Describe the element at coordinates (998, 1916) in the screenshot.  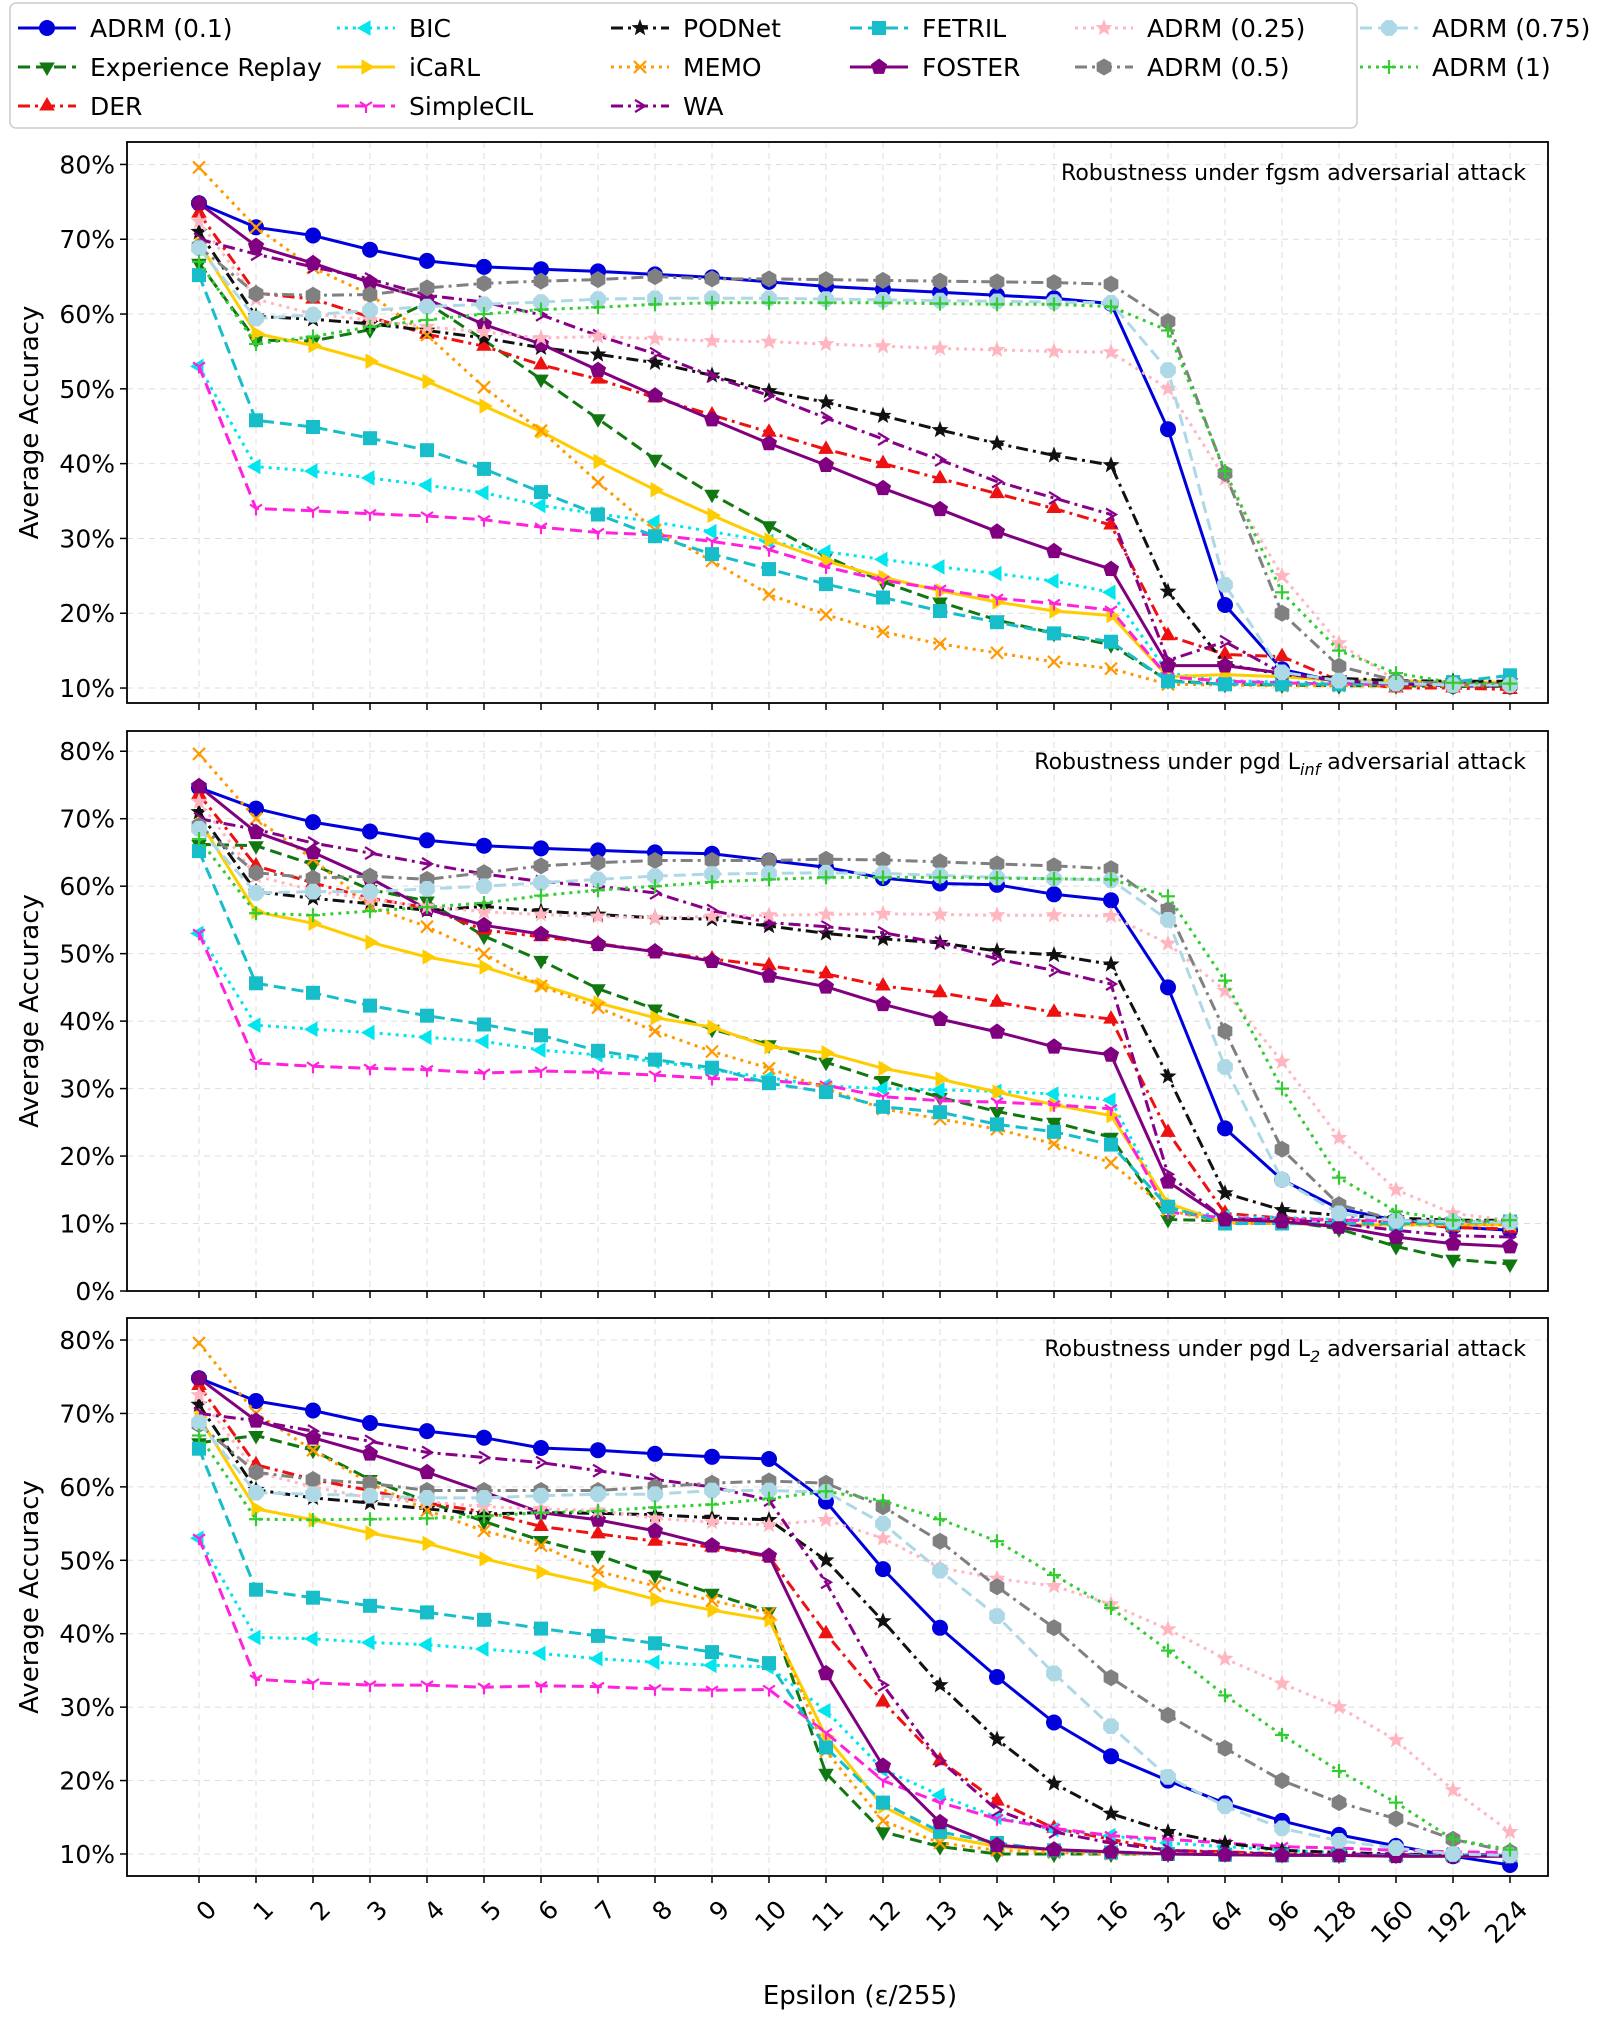
I see `x-tick-label: 14` at that location.